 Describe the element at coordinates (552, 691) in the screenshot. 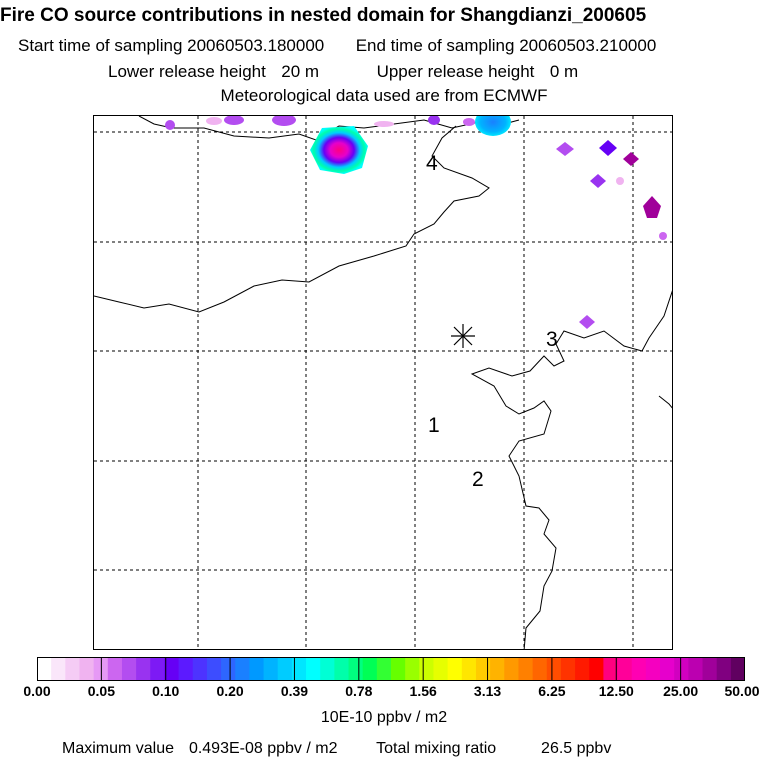

I see `colorbar-tick-label: 6.25` at that location.